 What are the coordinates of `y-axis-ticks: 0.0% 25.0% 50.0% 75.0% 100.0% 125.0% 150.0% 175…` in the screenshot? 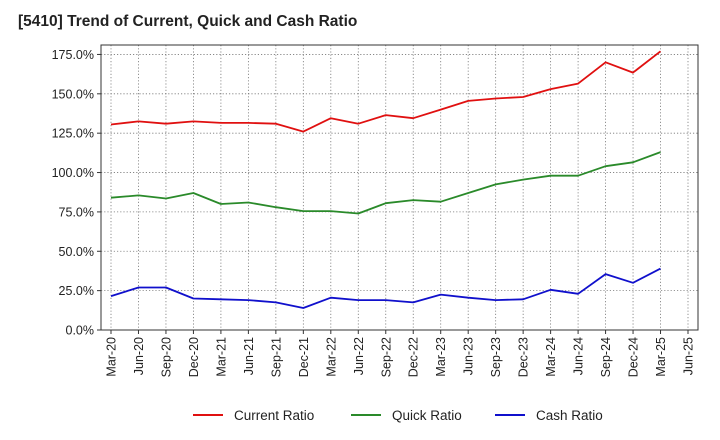 It's located at (76, 193).